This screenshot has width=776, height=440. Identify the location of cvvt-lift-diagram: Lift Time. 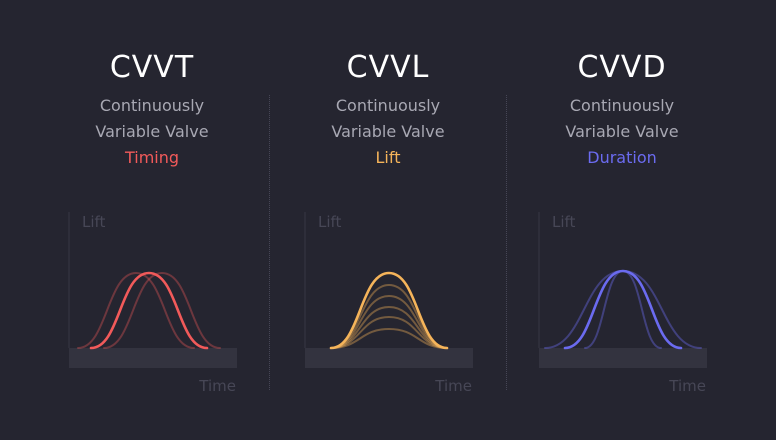
(152, 303).